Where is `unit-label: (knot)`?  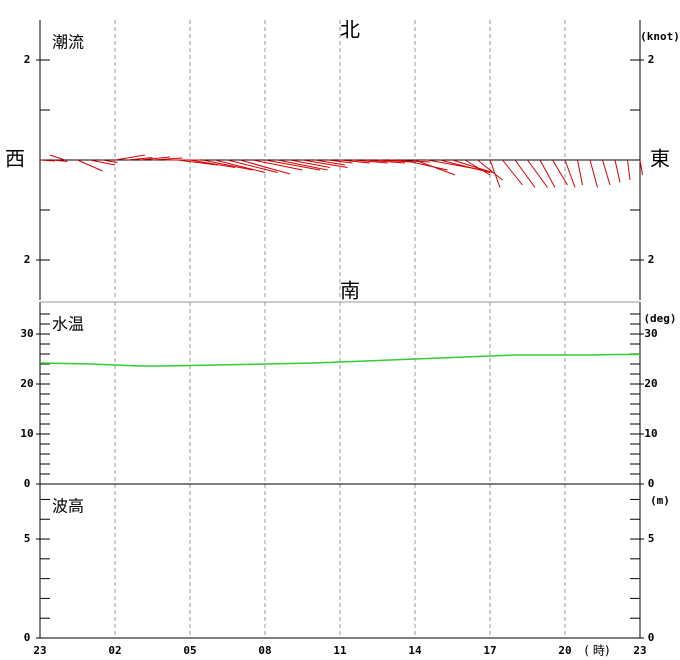
unit-label: (knot) is located at coordinates (660, 36).